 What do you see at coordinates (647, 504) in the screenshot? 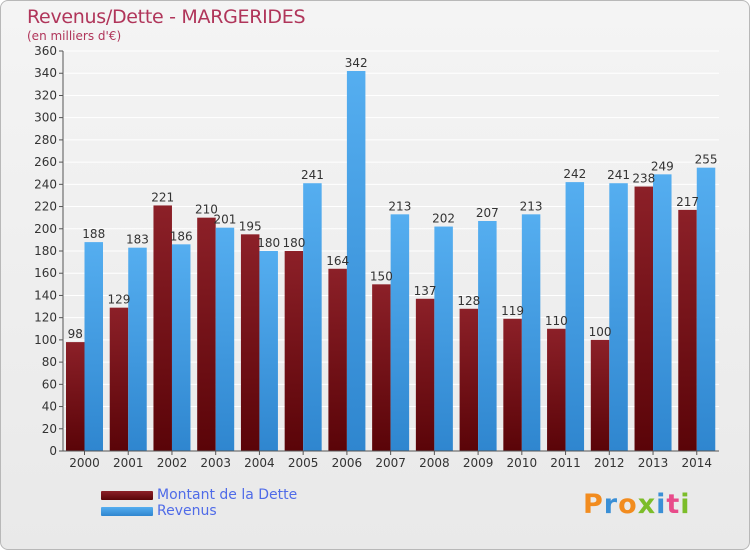
I see `logo-letter: x` at bounding box center [647, 504].